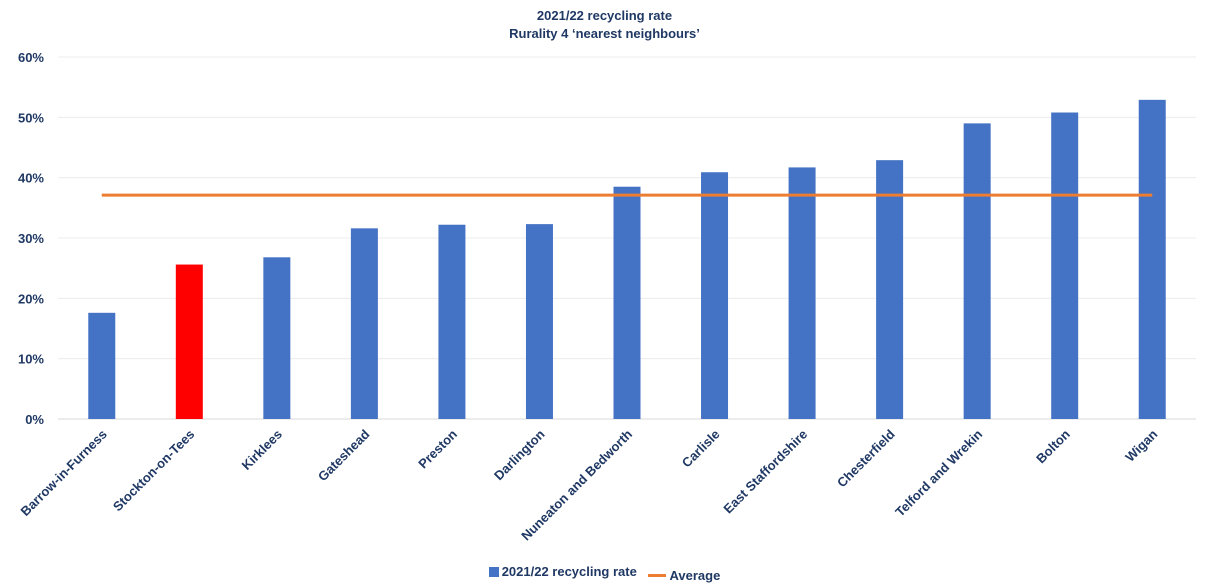  I want to click on chart-subtitle: Rurality 4 ‘nearest neighbours’, so click(604, 33).